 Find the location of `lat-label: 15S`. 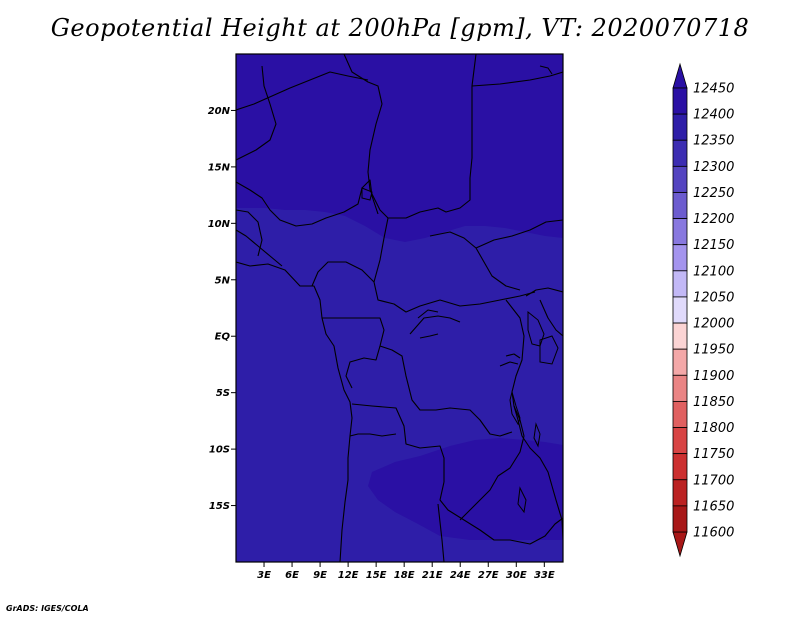

lat-label: 15S is located at coordinates (219, 506).